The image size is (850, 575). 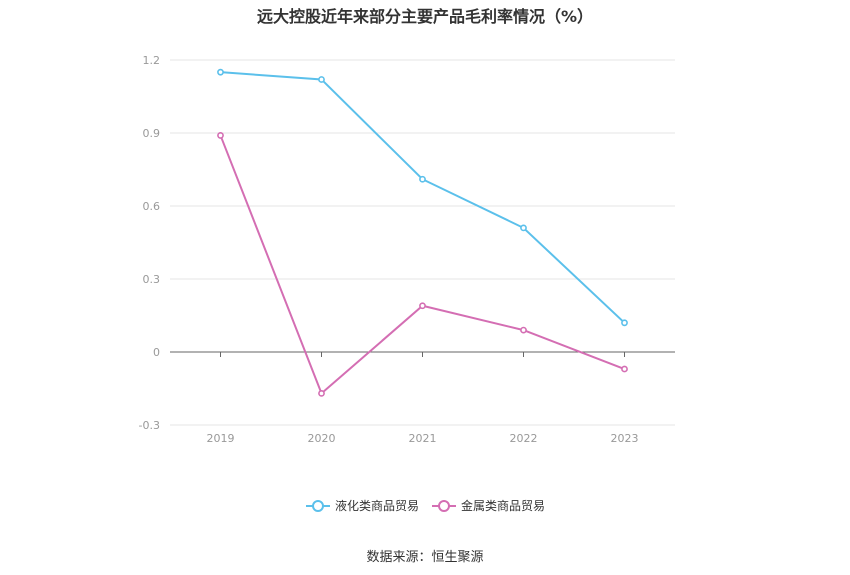 I want to click on legend-label: 金属类商品贸易, so click(x=503, y=506).